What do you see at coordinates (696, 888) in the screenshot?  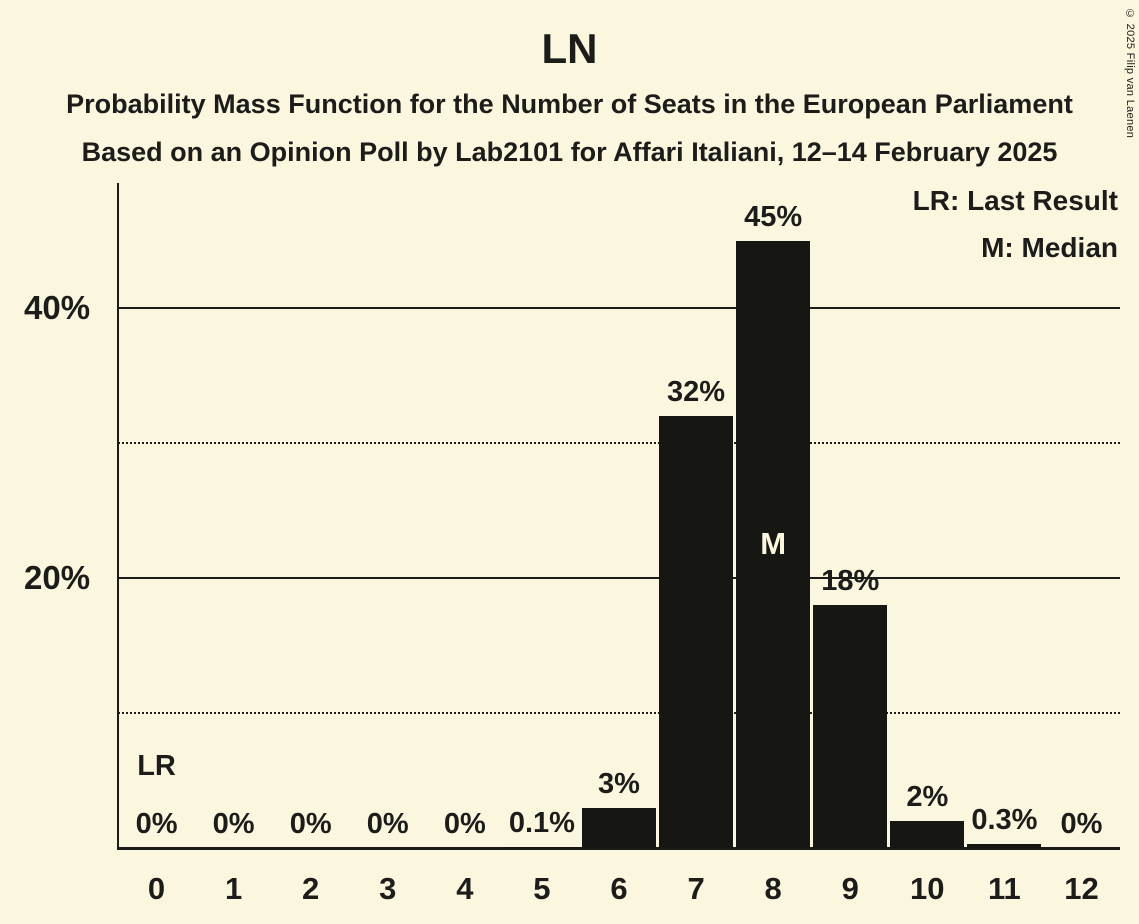 I see `x-axis-tick-label-7: 7` at bounding box center [696, 888].